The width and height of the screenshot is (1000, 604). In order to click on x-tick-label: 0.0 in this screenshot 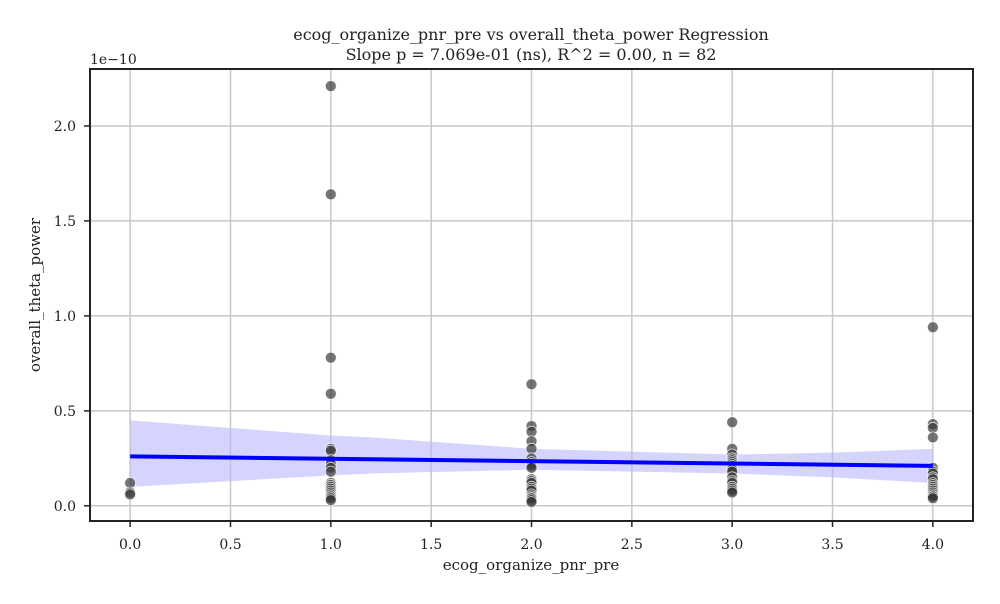, I will do `click(130, 545)`.